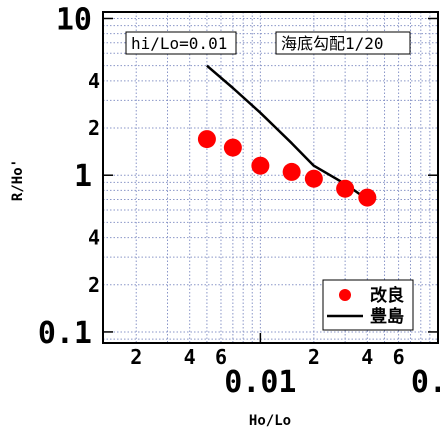 This screenshot has width=440, height=432. Describe the element at coordinates (345, 295) in the screenshot. I see `legend-marker-kairyou` at that location.